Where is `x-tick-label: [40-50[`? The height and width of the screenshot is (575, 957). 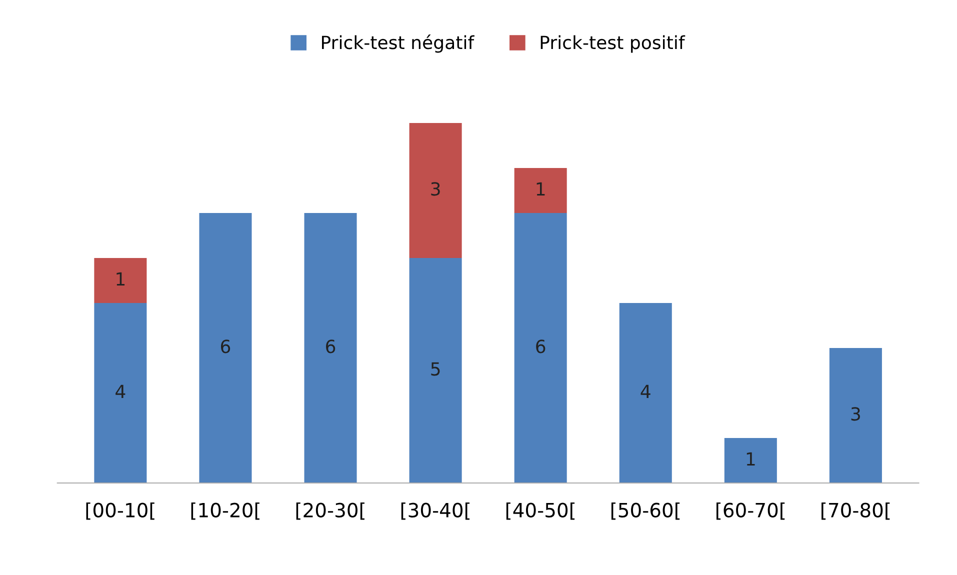
x-tick-label: [40-50[ is located at coordinates (540, 511).